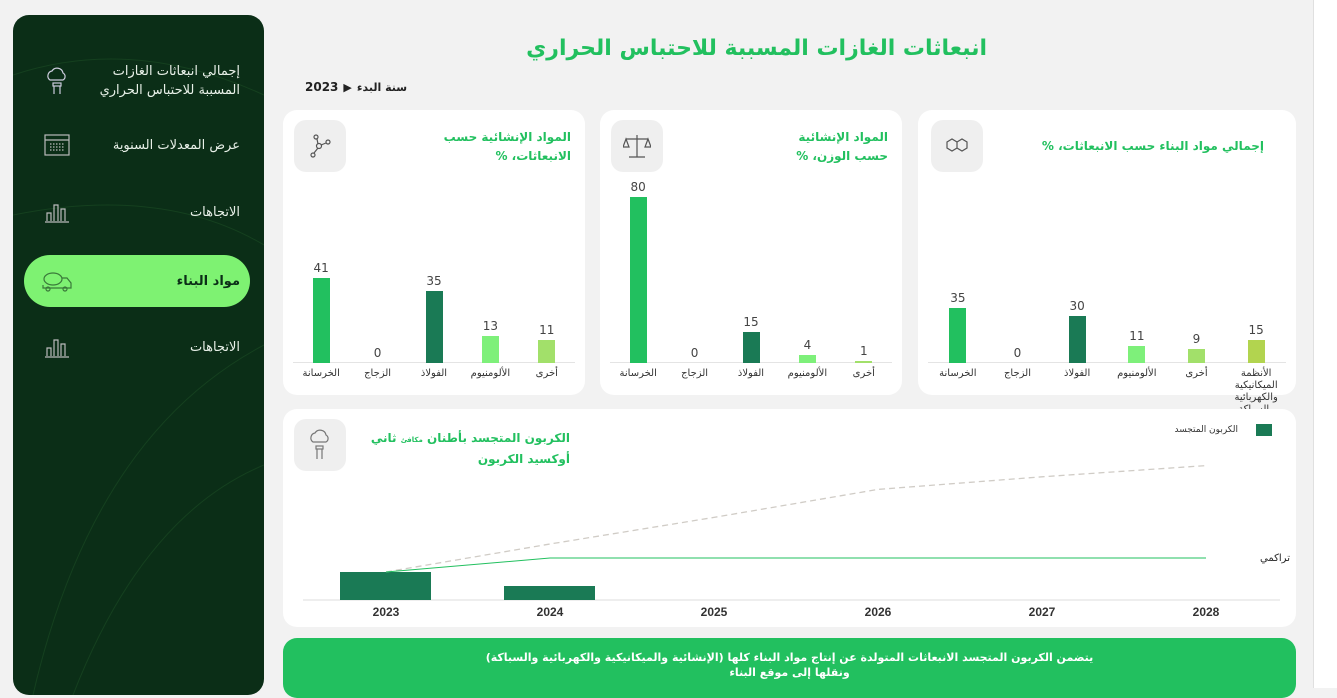  Describe the element at coordinates (498, 438) in the screenshot. I see `title-main: الكربون المتجسد بأطنان` at that location.